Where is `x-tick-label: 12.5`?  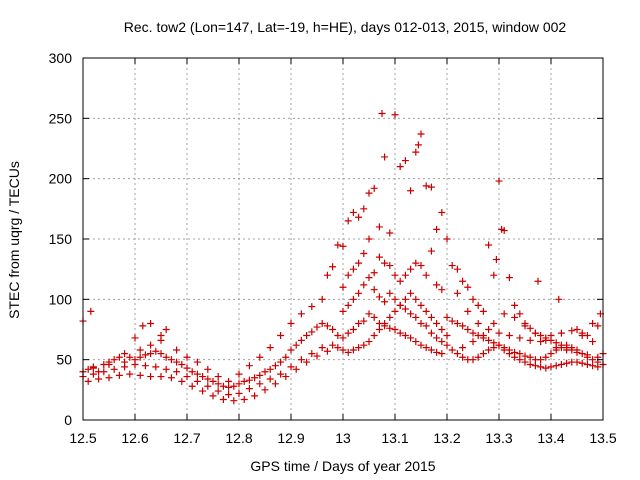
x-tick-label: 12.5 is located at coordinates (82, 438).